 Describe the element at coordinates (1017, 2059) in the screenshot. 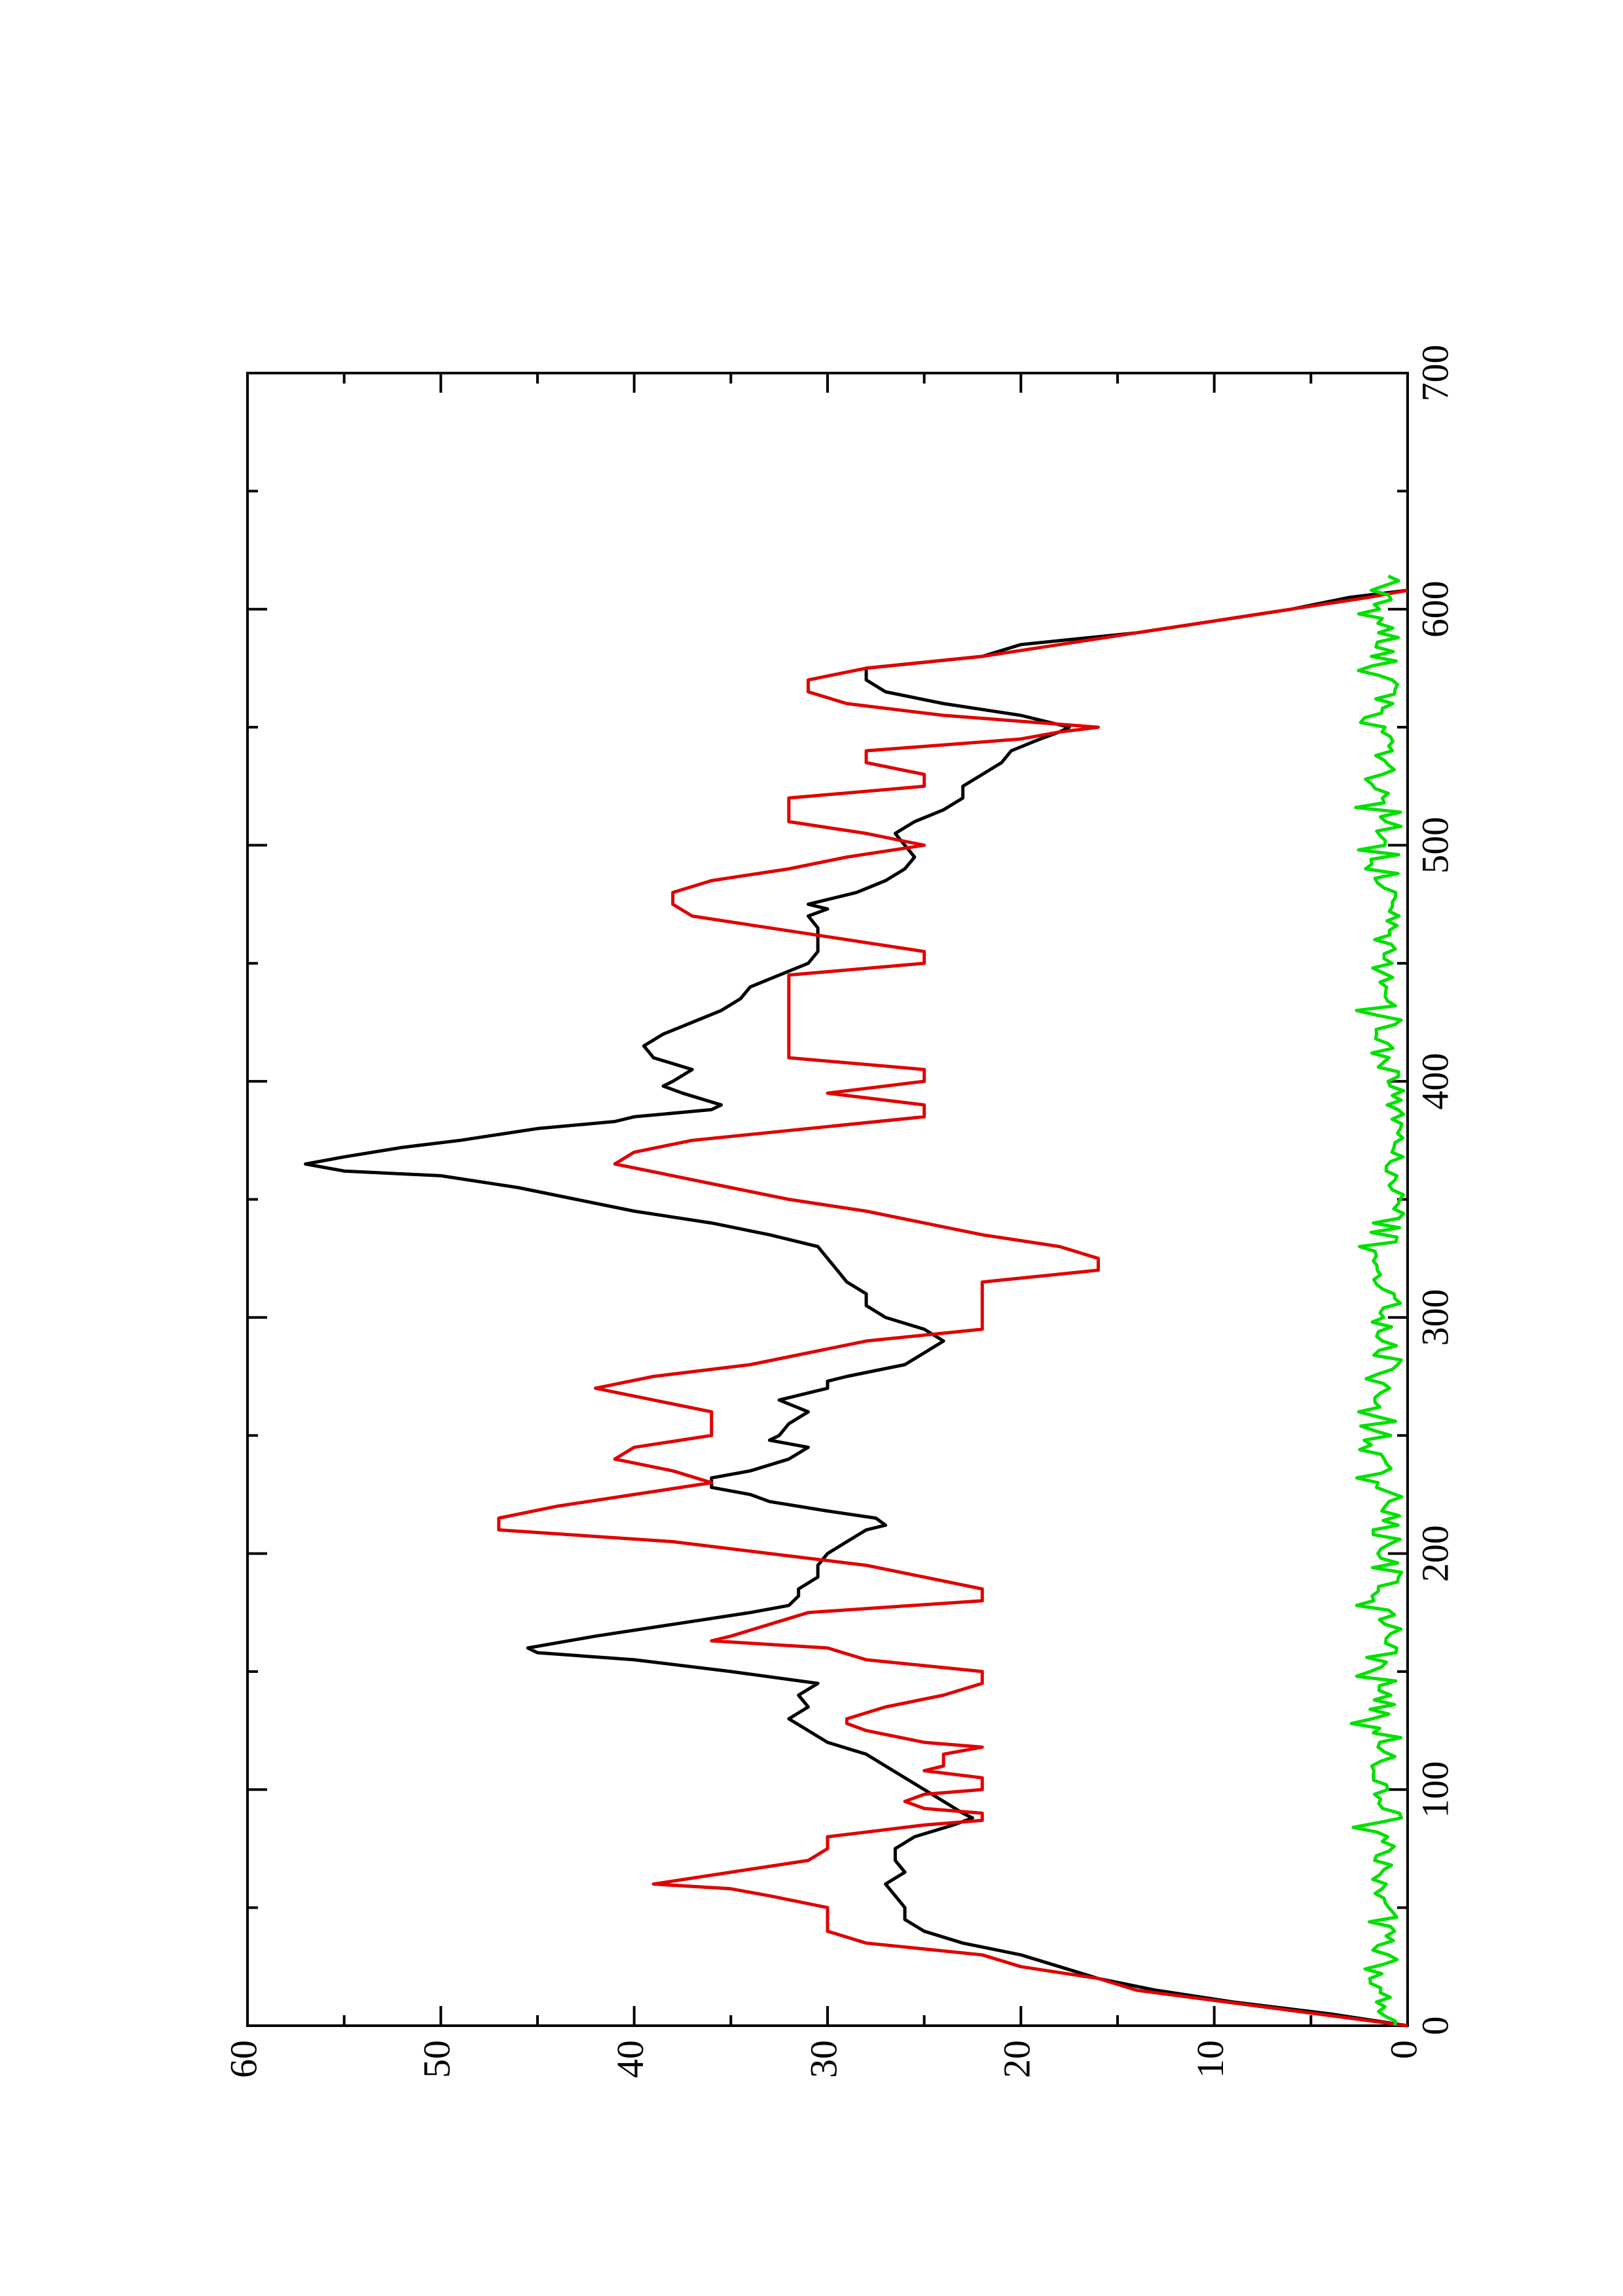

I see `y-tick-label: 20` at that location.